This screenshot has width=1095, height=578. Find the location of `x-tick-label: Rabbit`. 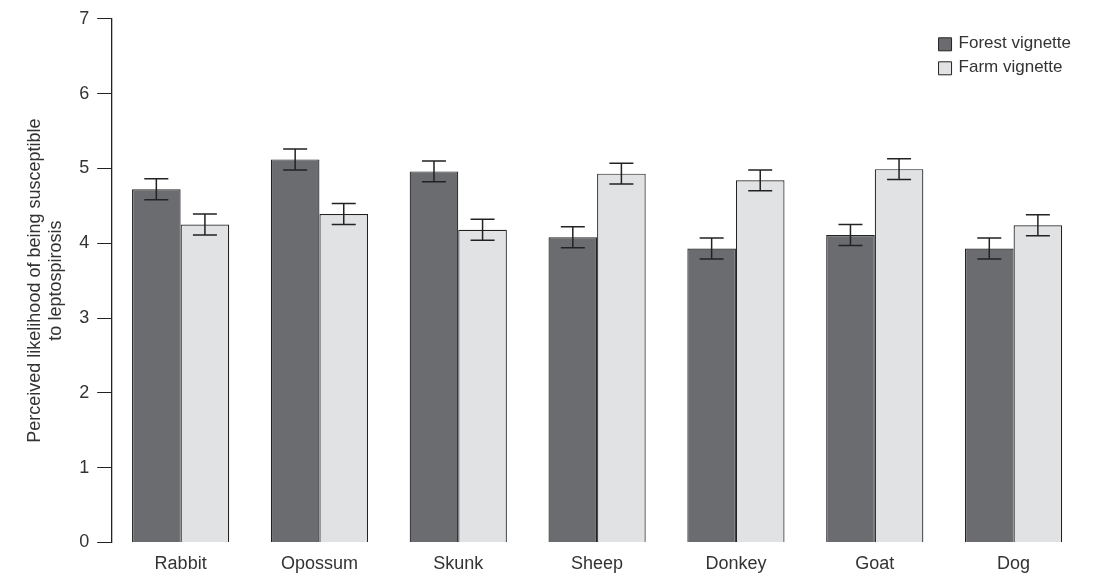

x-tick-label: Rabbit is located at coordinates (180, 563).